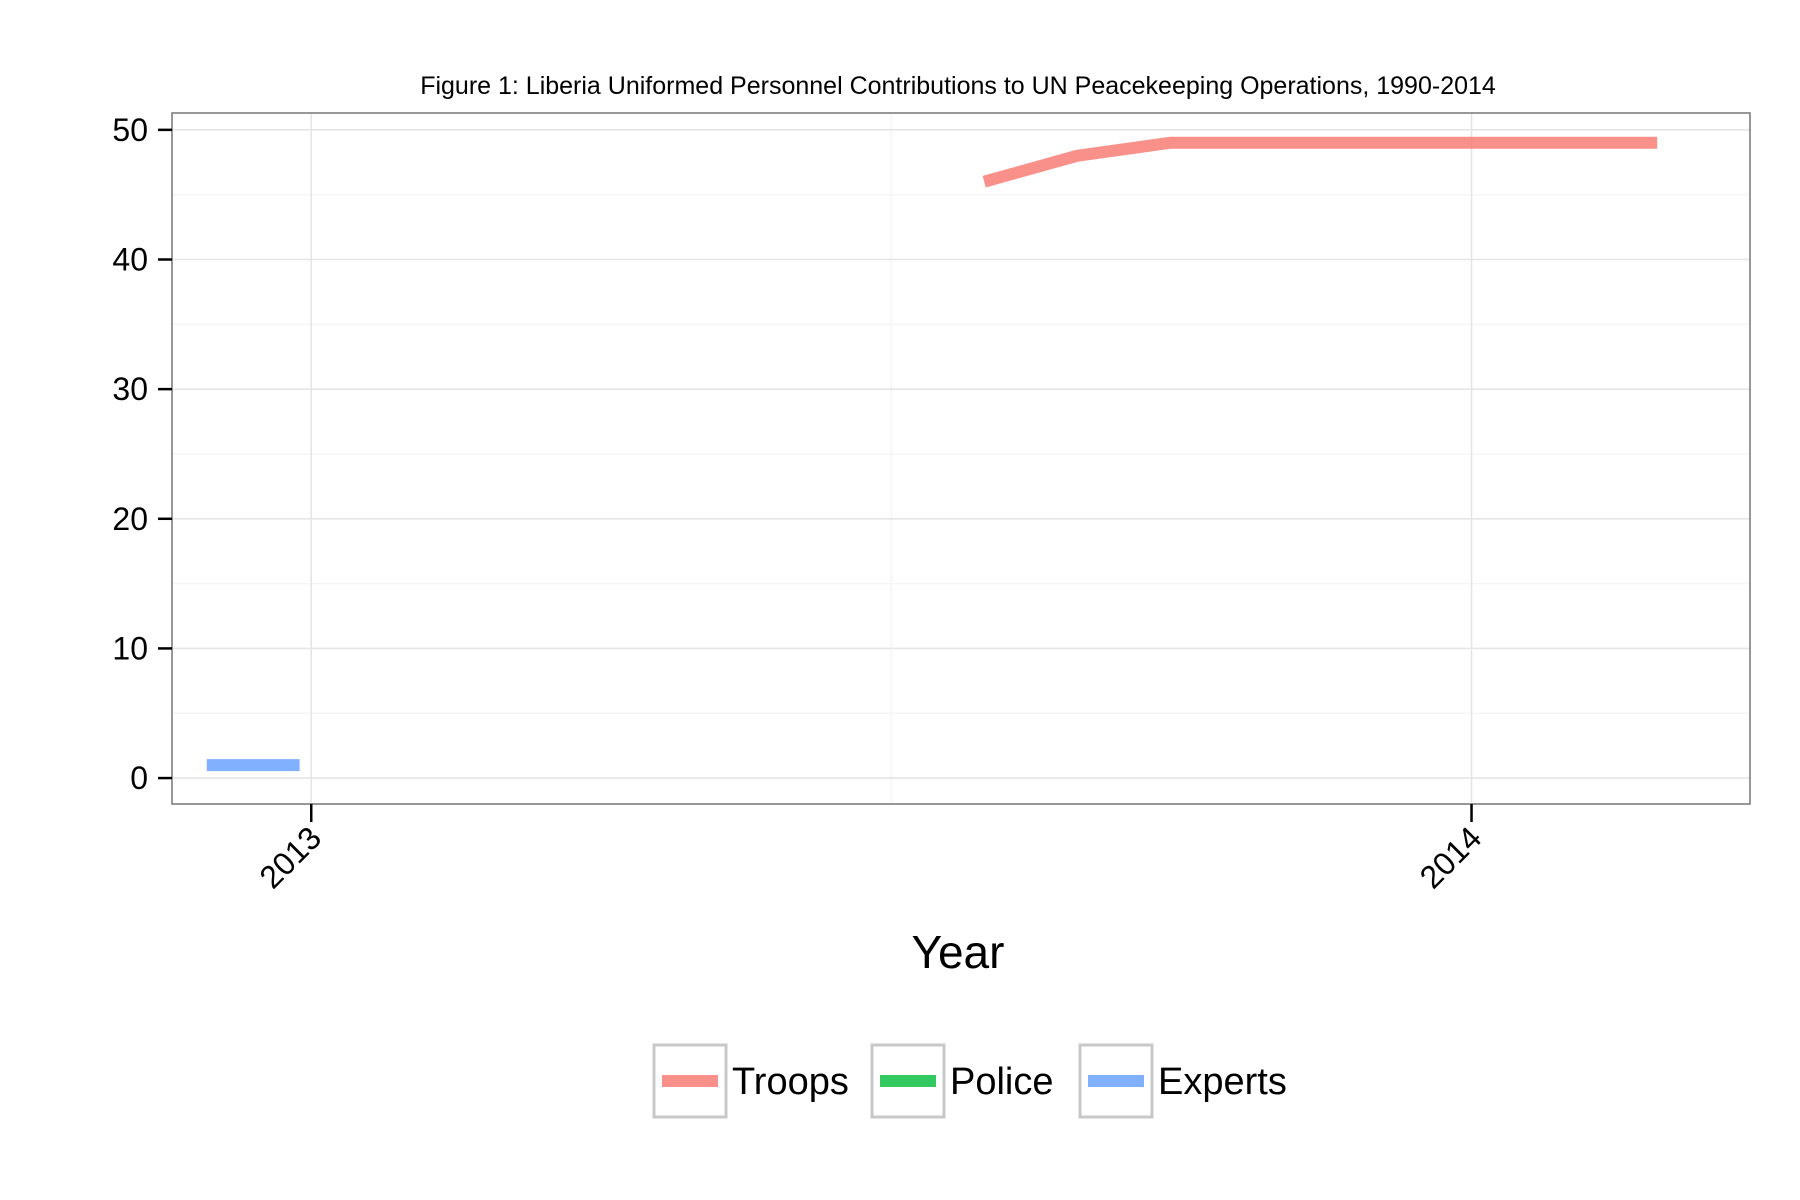 The image size is (1800, 1200). What do you see at coordinates (870, 849) in the screenshot?
I see `x-axis: 2013 2014` at bounding box center [870, 849].